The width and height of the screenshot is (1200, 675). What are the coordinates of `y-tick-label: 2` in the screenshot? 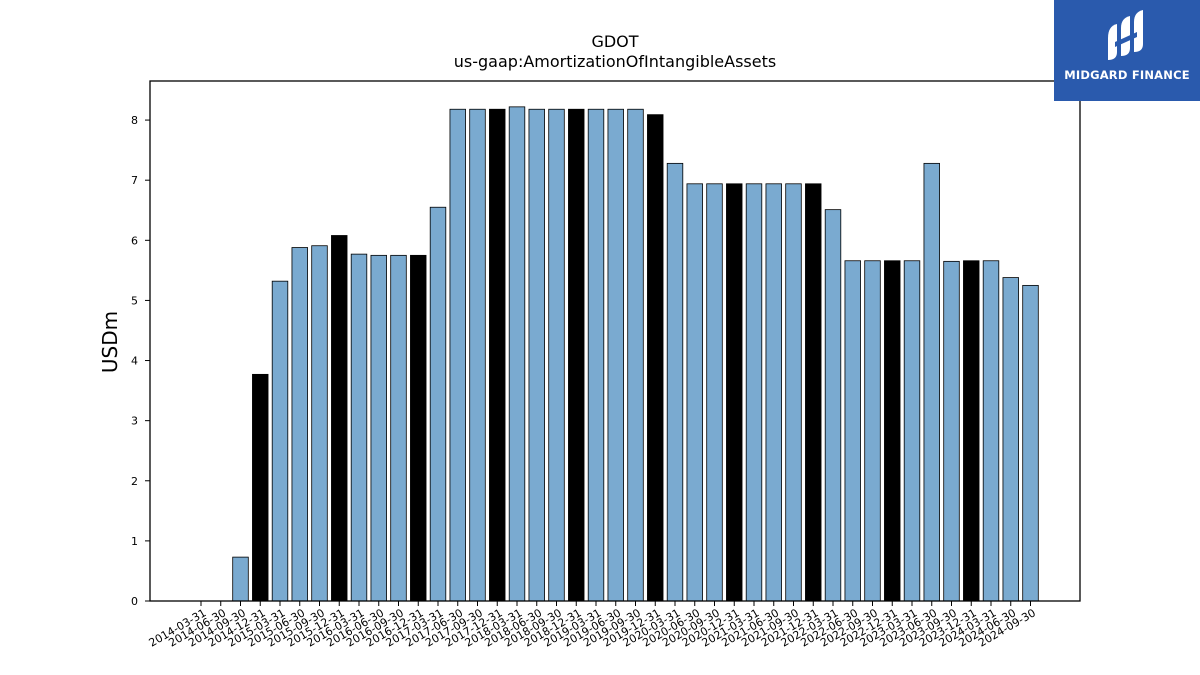 It's located at (134, 481).